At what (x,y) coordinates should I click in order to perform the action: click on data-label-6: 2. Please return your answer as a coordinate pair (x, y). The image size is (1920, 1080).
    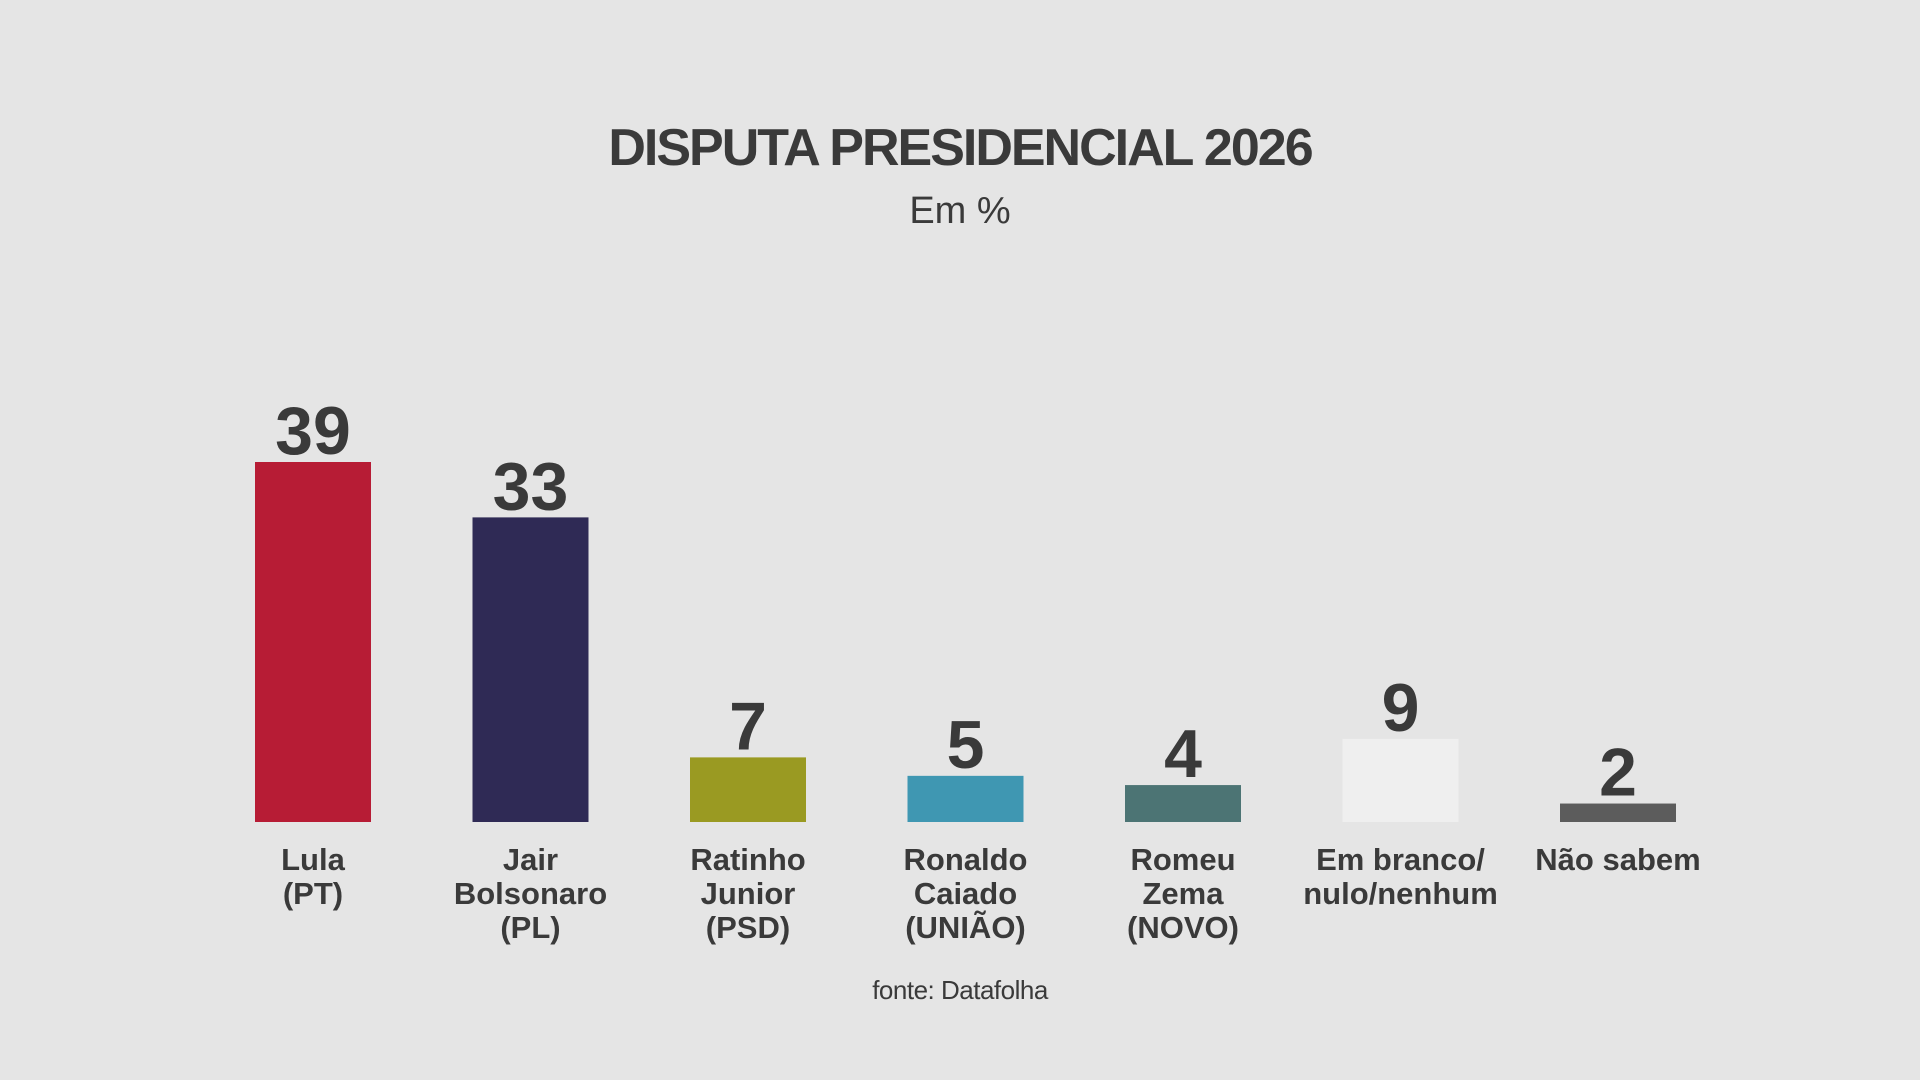
    Looking at the image, I should click on (1618, 773).